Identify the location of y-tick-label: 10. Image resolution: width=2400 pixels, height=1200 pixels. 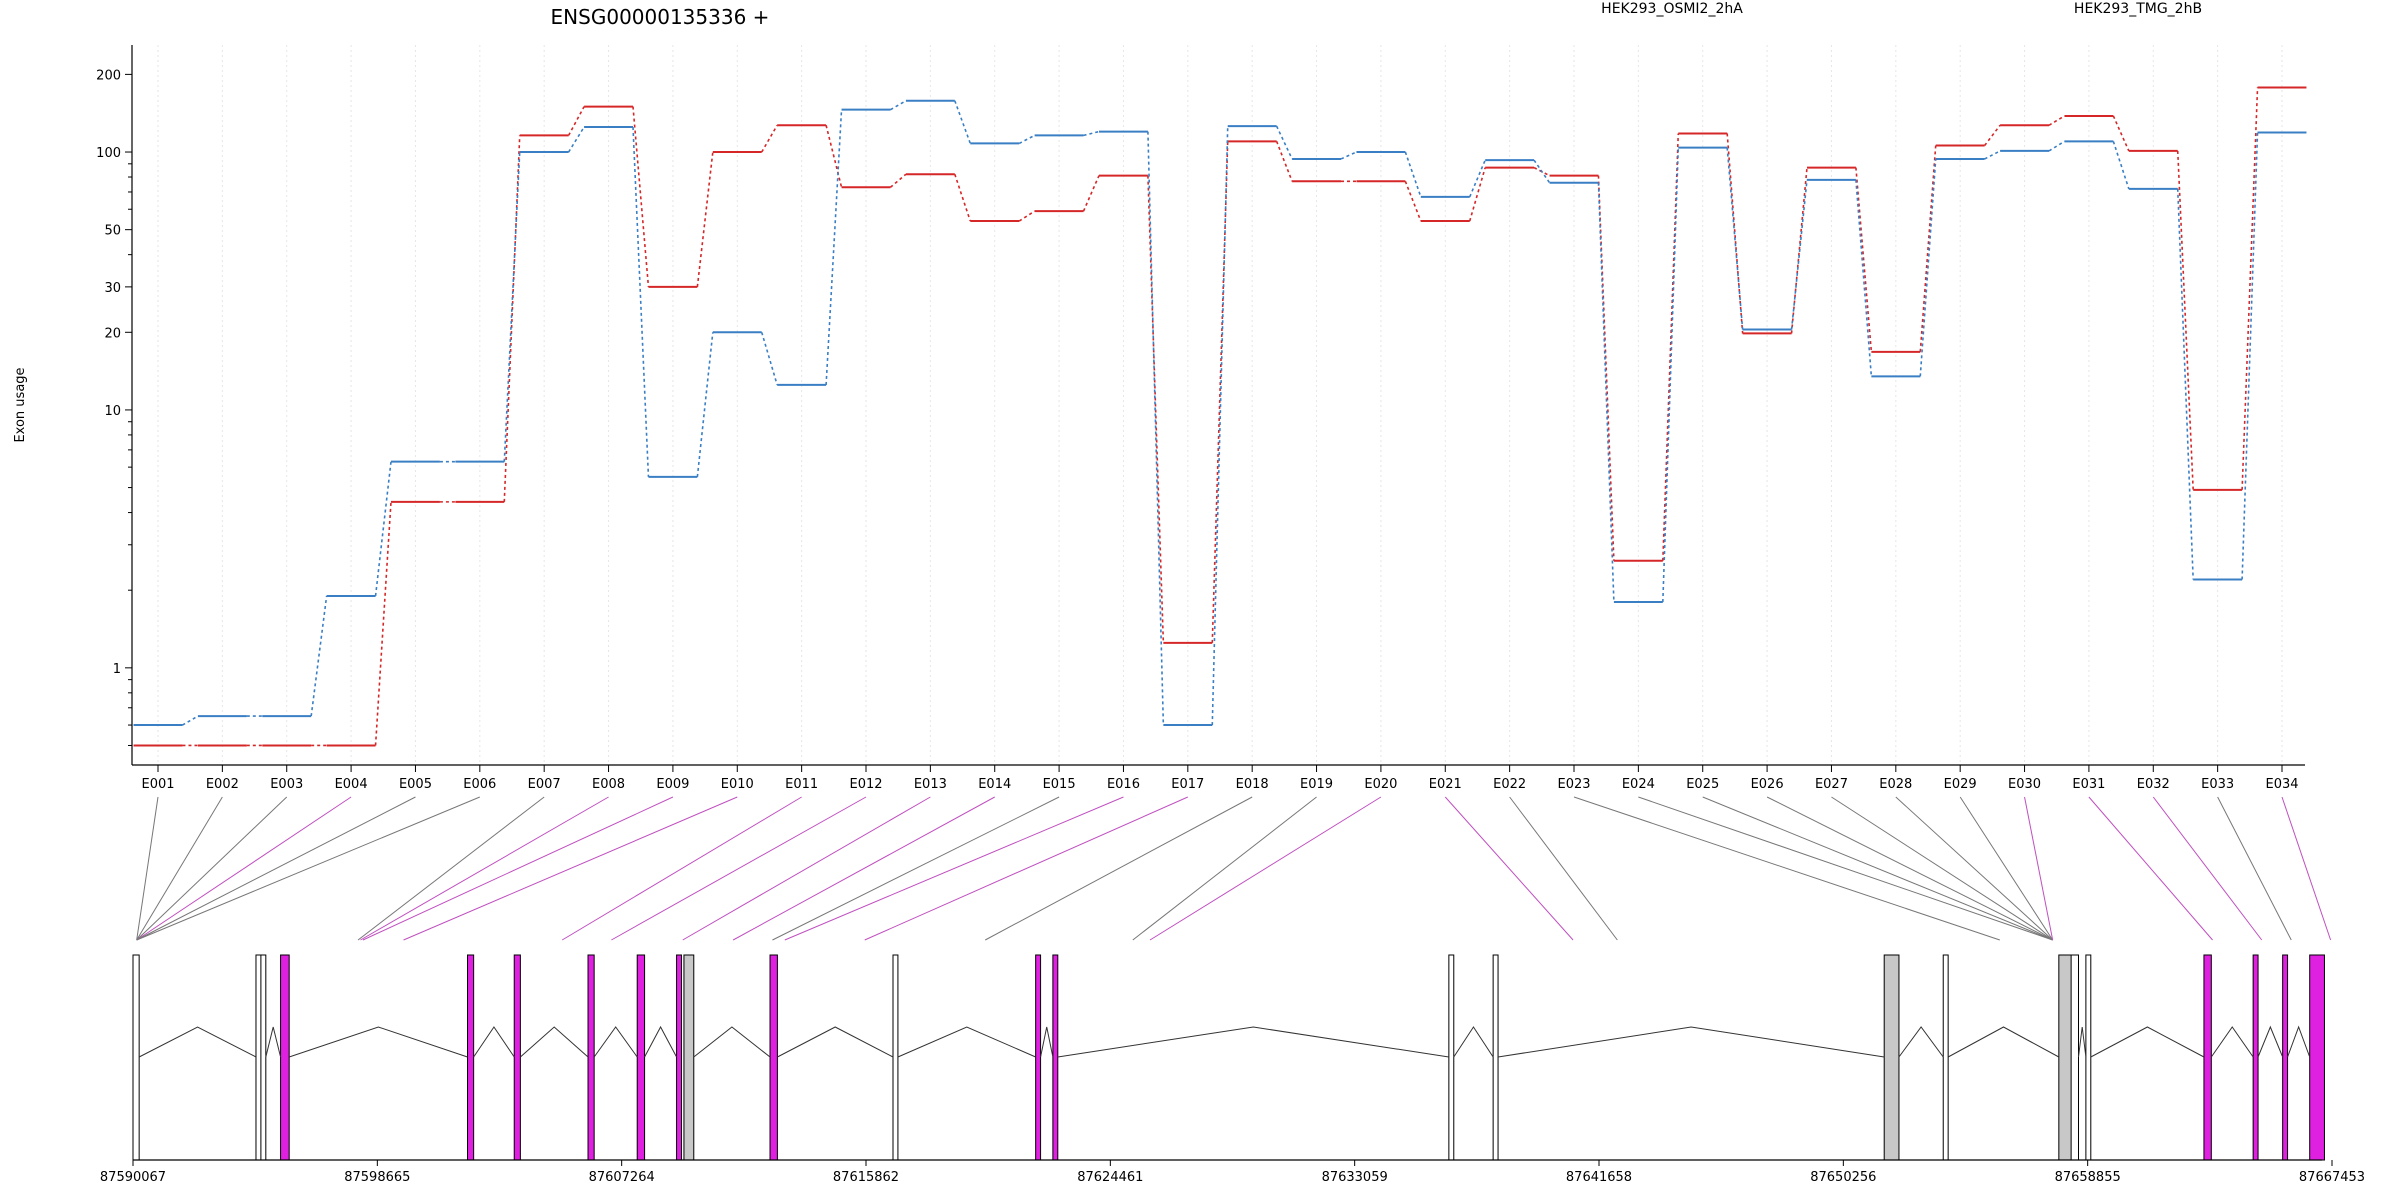
(112, 411).